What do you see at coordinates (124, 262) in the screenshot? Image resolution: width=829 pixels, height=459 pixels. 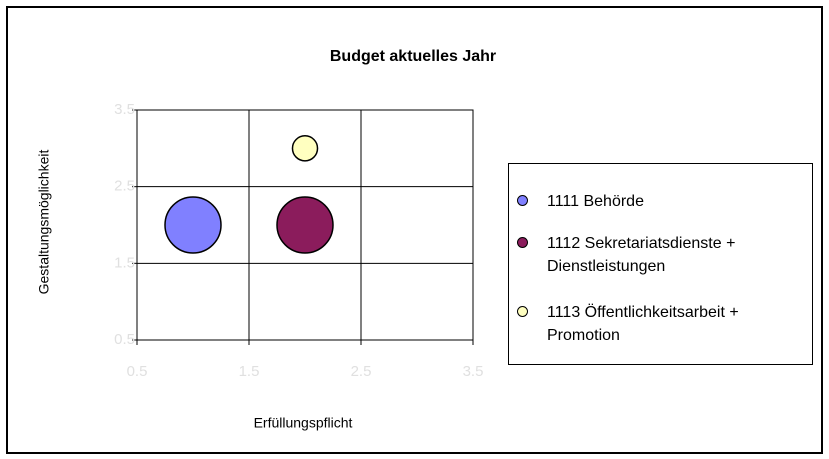 I see `y-tick-label: 1.5` at bounding box center [124, 262].